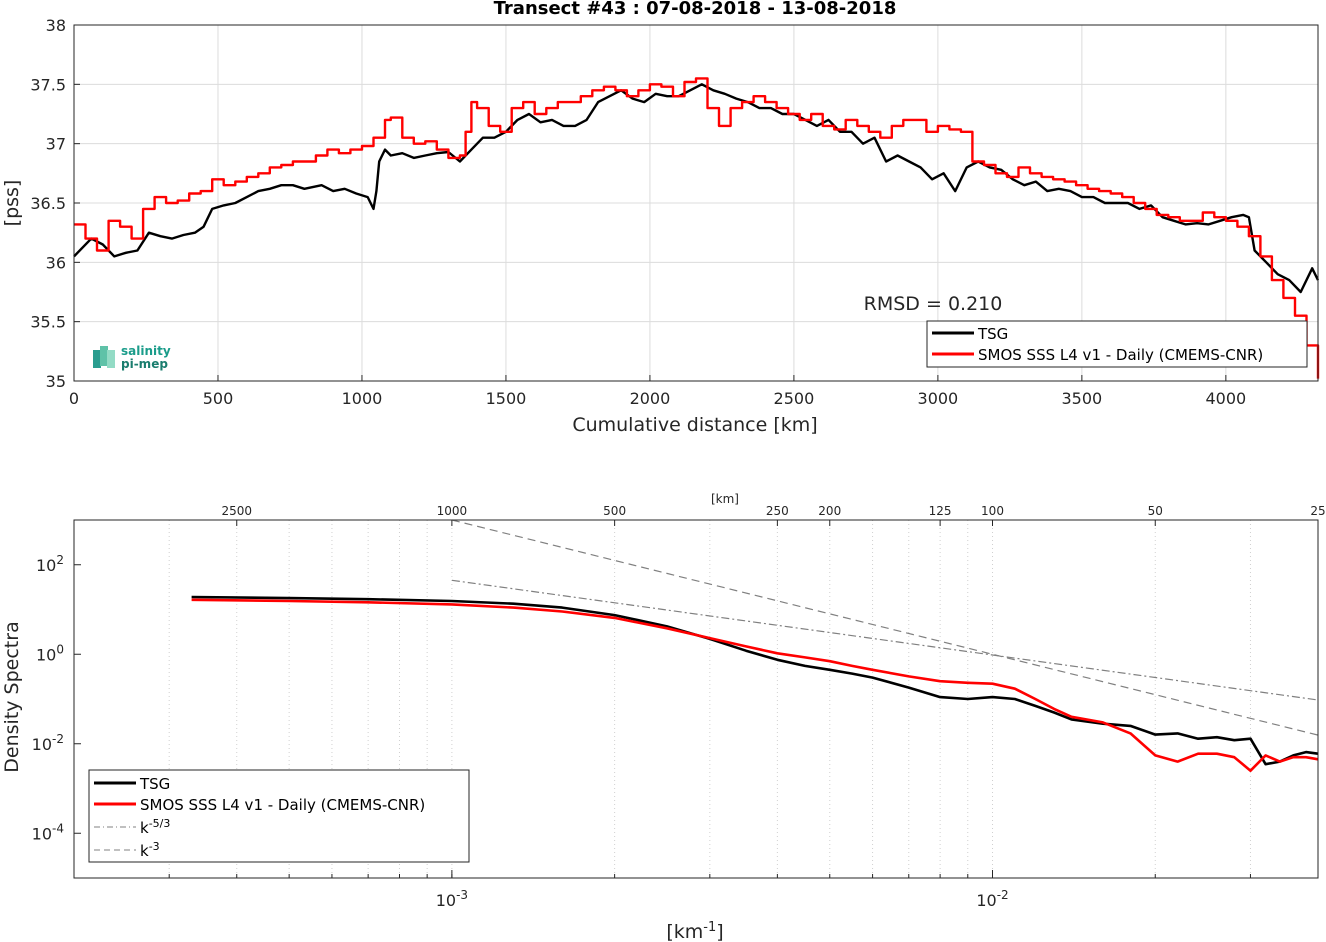  What do you see at coordinates (695, 9) in the screenshot?
I see `chart-title: Transect #43 : 07-08-2018 - 13-08-2018` at bounding box center [695, 9].